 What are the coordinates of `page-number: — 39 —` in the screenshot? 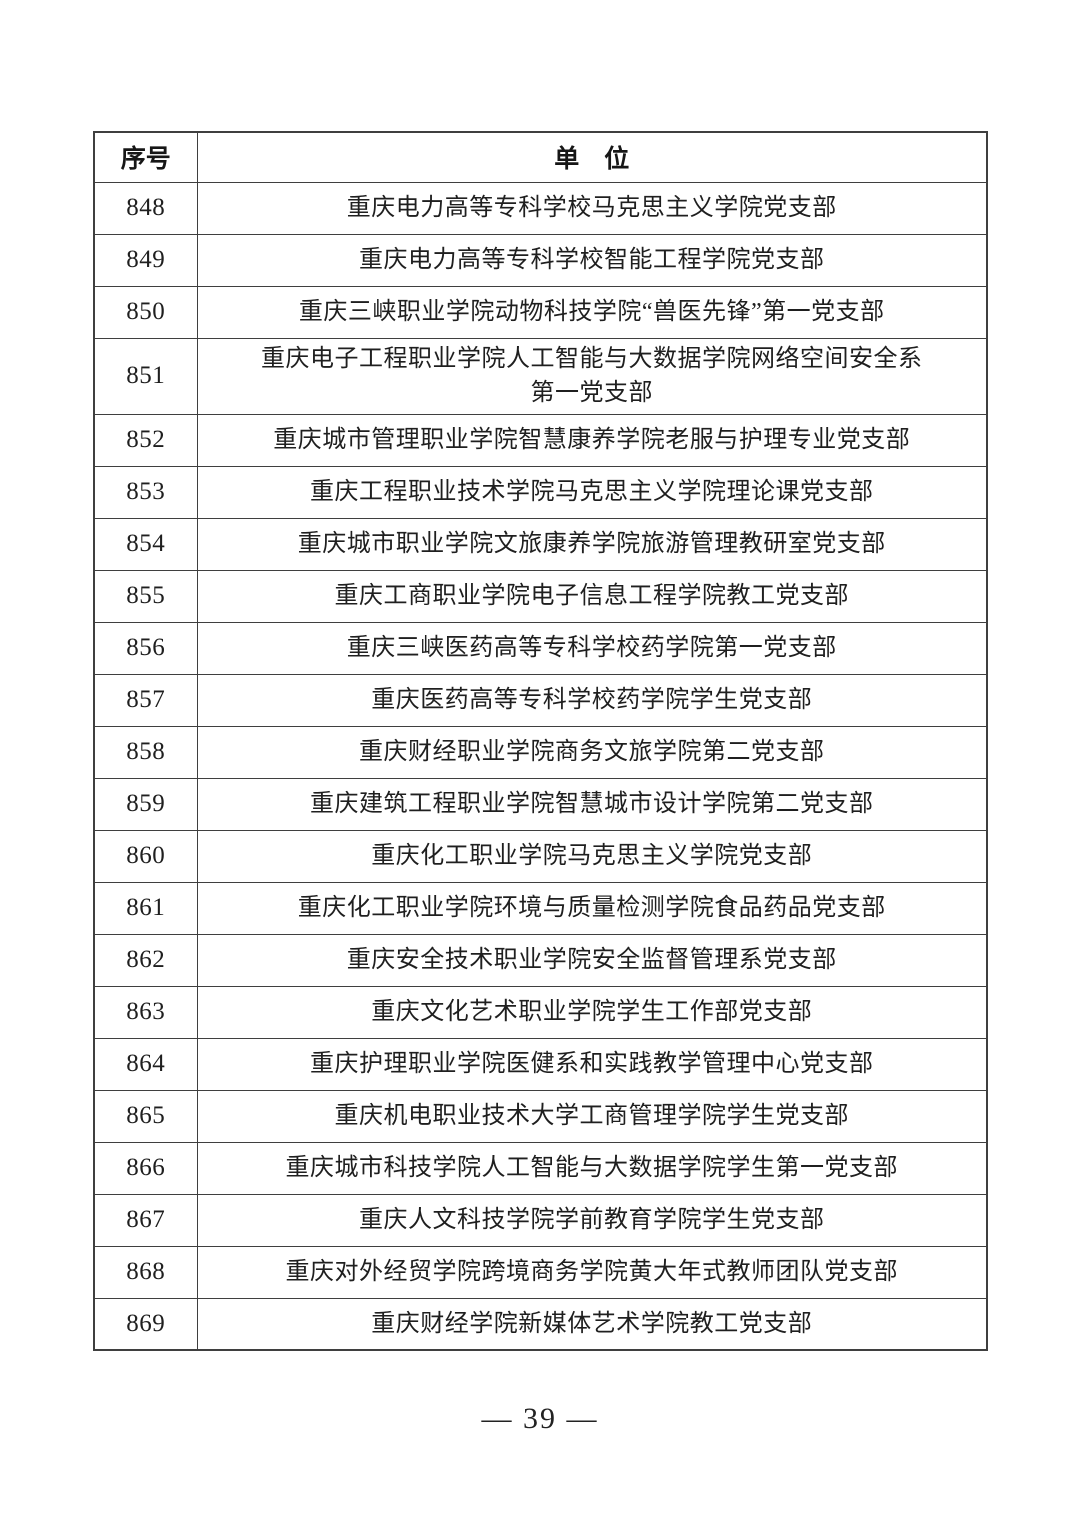 It's located at (540, 1418).